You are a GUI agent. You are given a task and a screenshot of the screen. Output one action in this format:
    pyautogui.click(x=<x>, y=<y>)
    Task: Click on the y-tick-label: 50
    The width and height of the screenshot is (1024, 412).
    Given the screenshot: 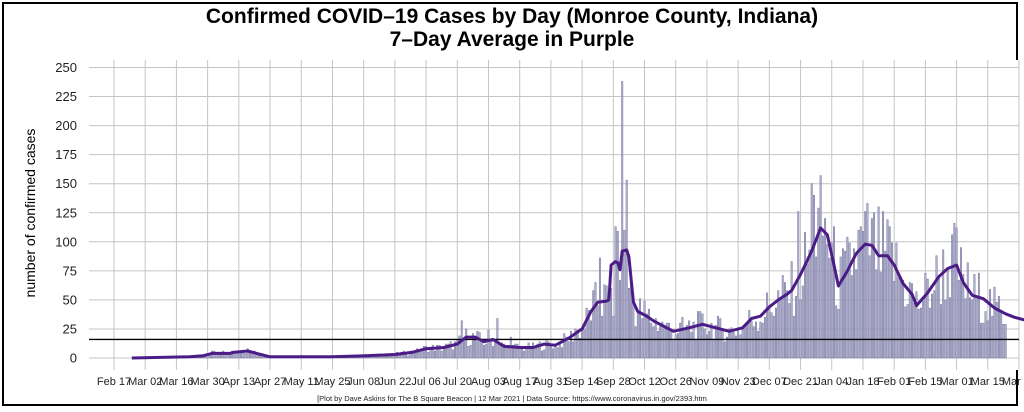 What is the action you would take?
    pyautogui.click(x=70, y=299)
    